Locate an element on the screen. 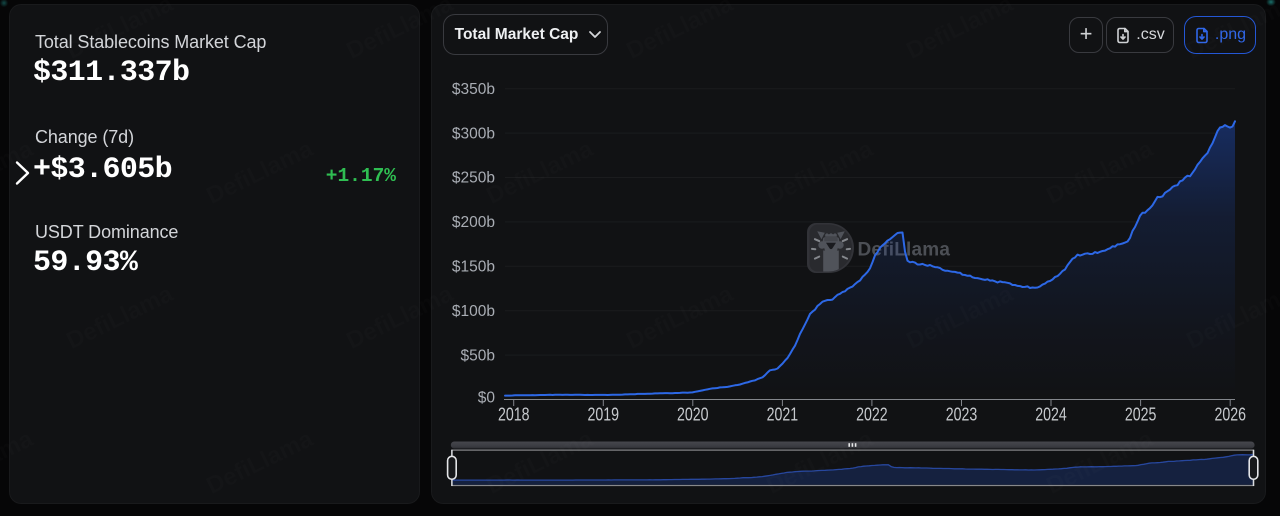 This screenshot has height=516, width=1280. svg-text: 2024 is located at coordinates (1051, 415).